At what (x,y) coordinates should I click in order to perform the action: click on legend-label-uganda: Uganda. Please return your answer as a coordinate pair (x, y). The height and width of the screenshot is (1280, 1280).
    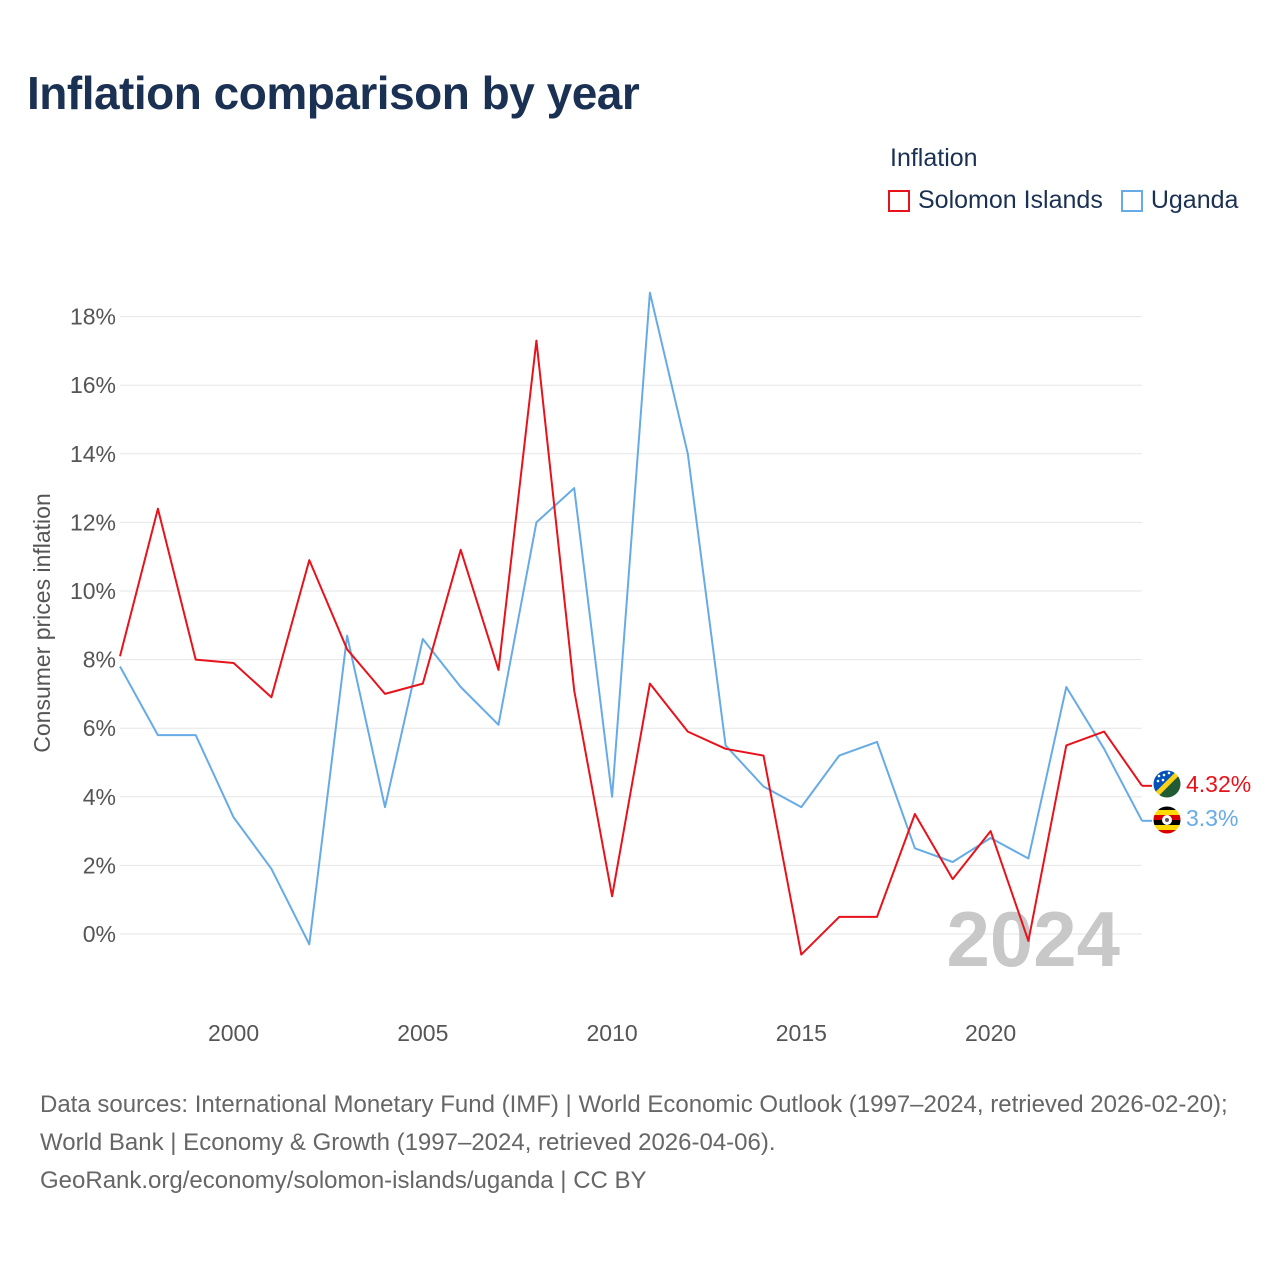
    Looking at the image, I should click on (1194, 200).